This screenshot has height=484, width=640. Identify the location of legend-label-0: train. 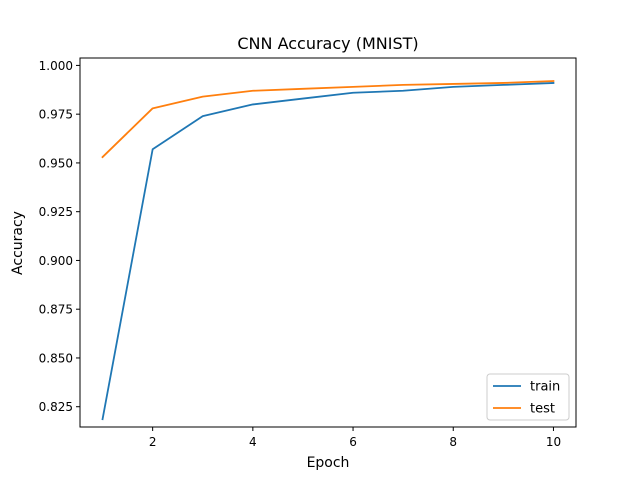
(545, 387).